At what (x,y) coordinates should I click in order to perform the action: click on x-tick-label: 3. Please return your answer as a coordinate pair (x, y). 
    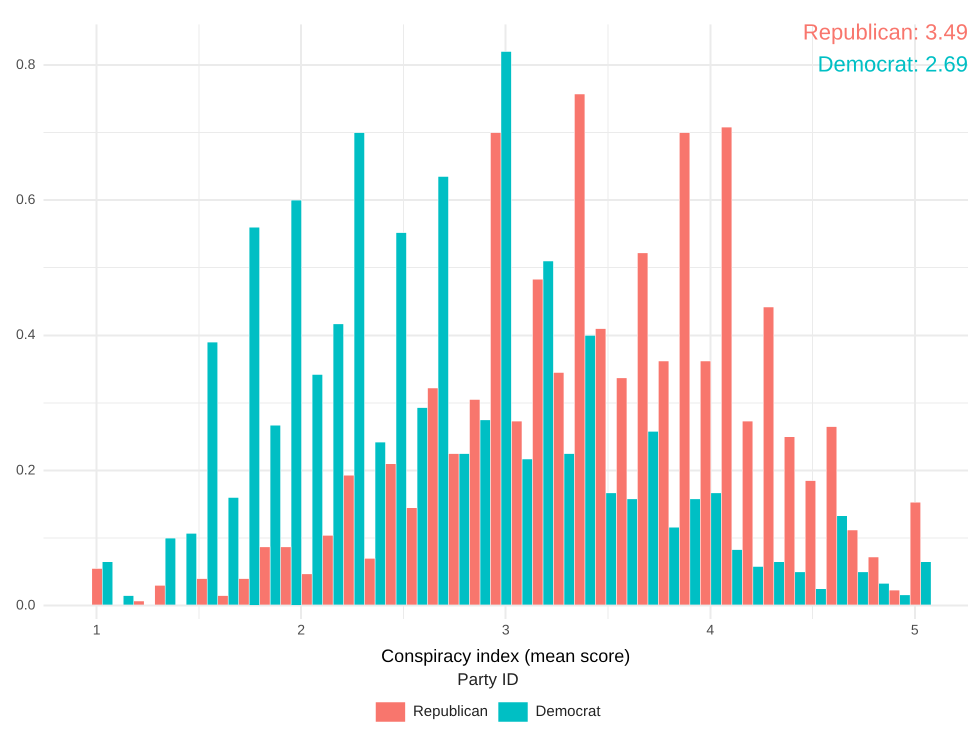
    Looking at the image, I should click on (506, 629).